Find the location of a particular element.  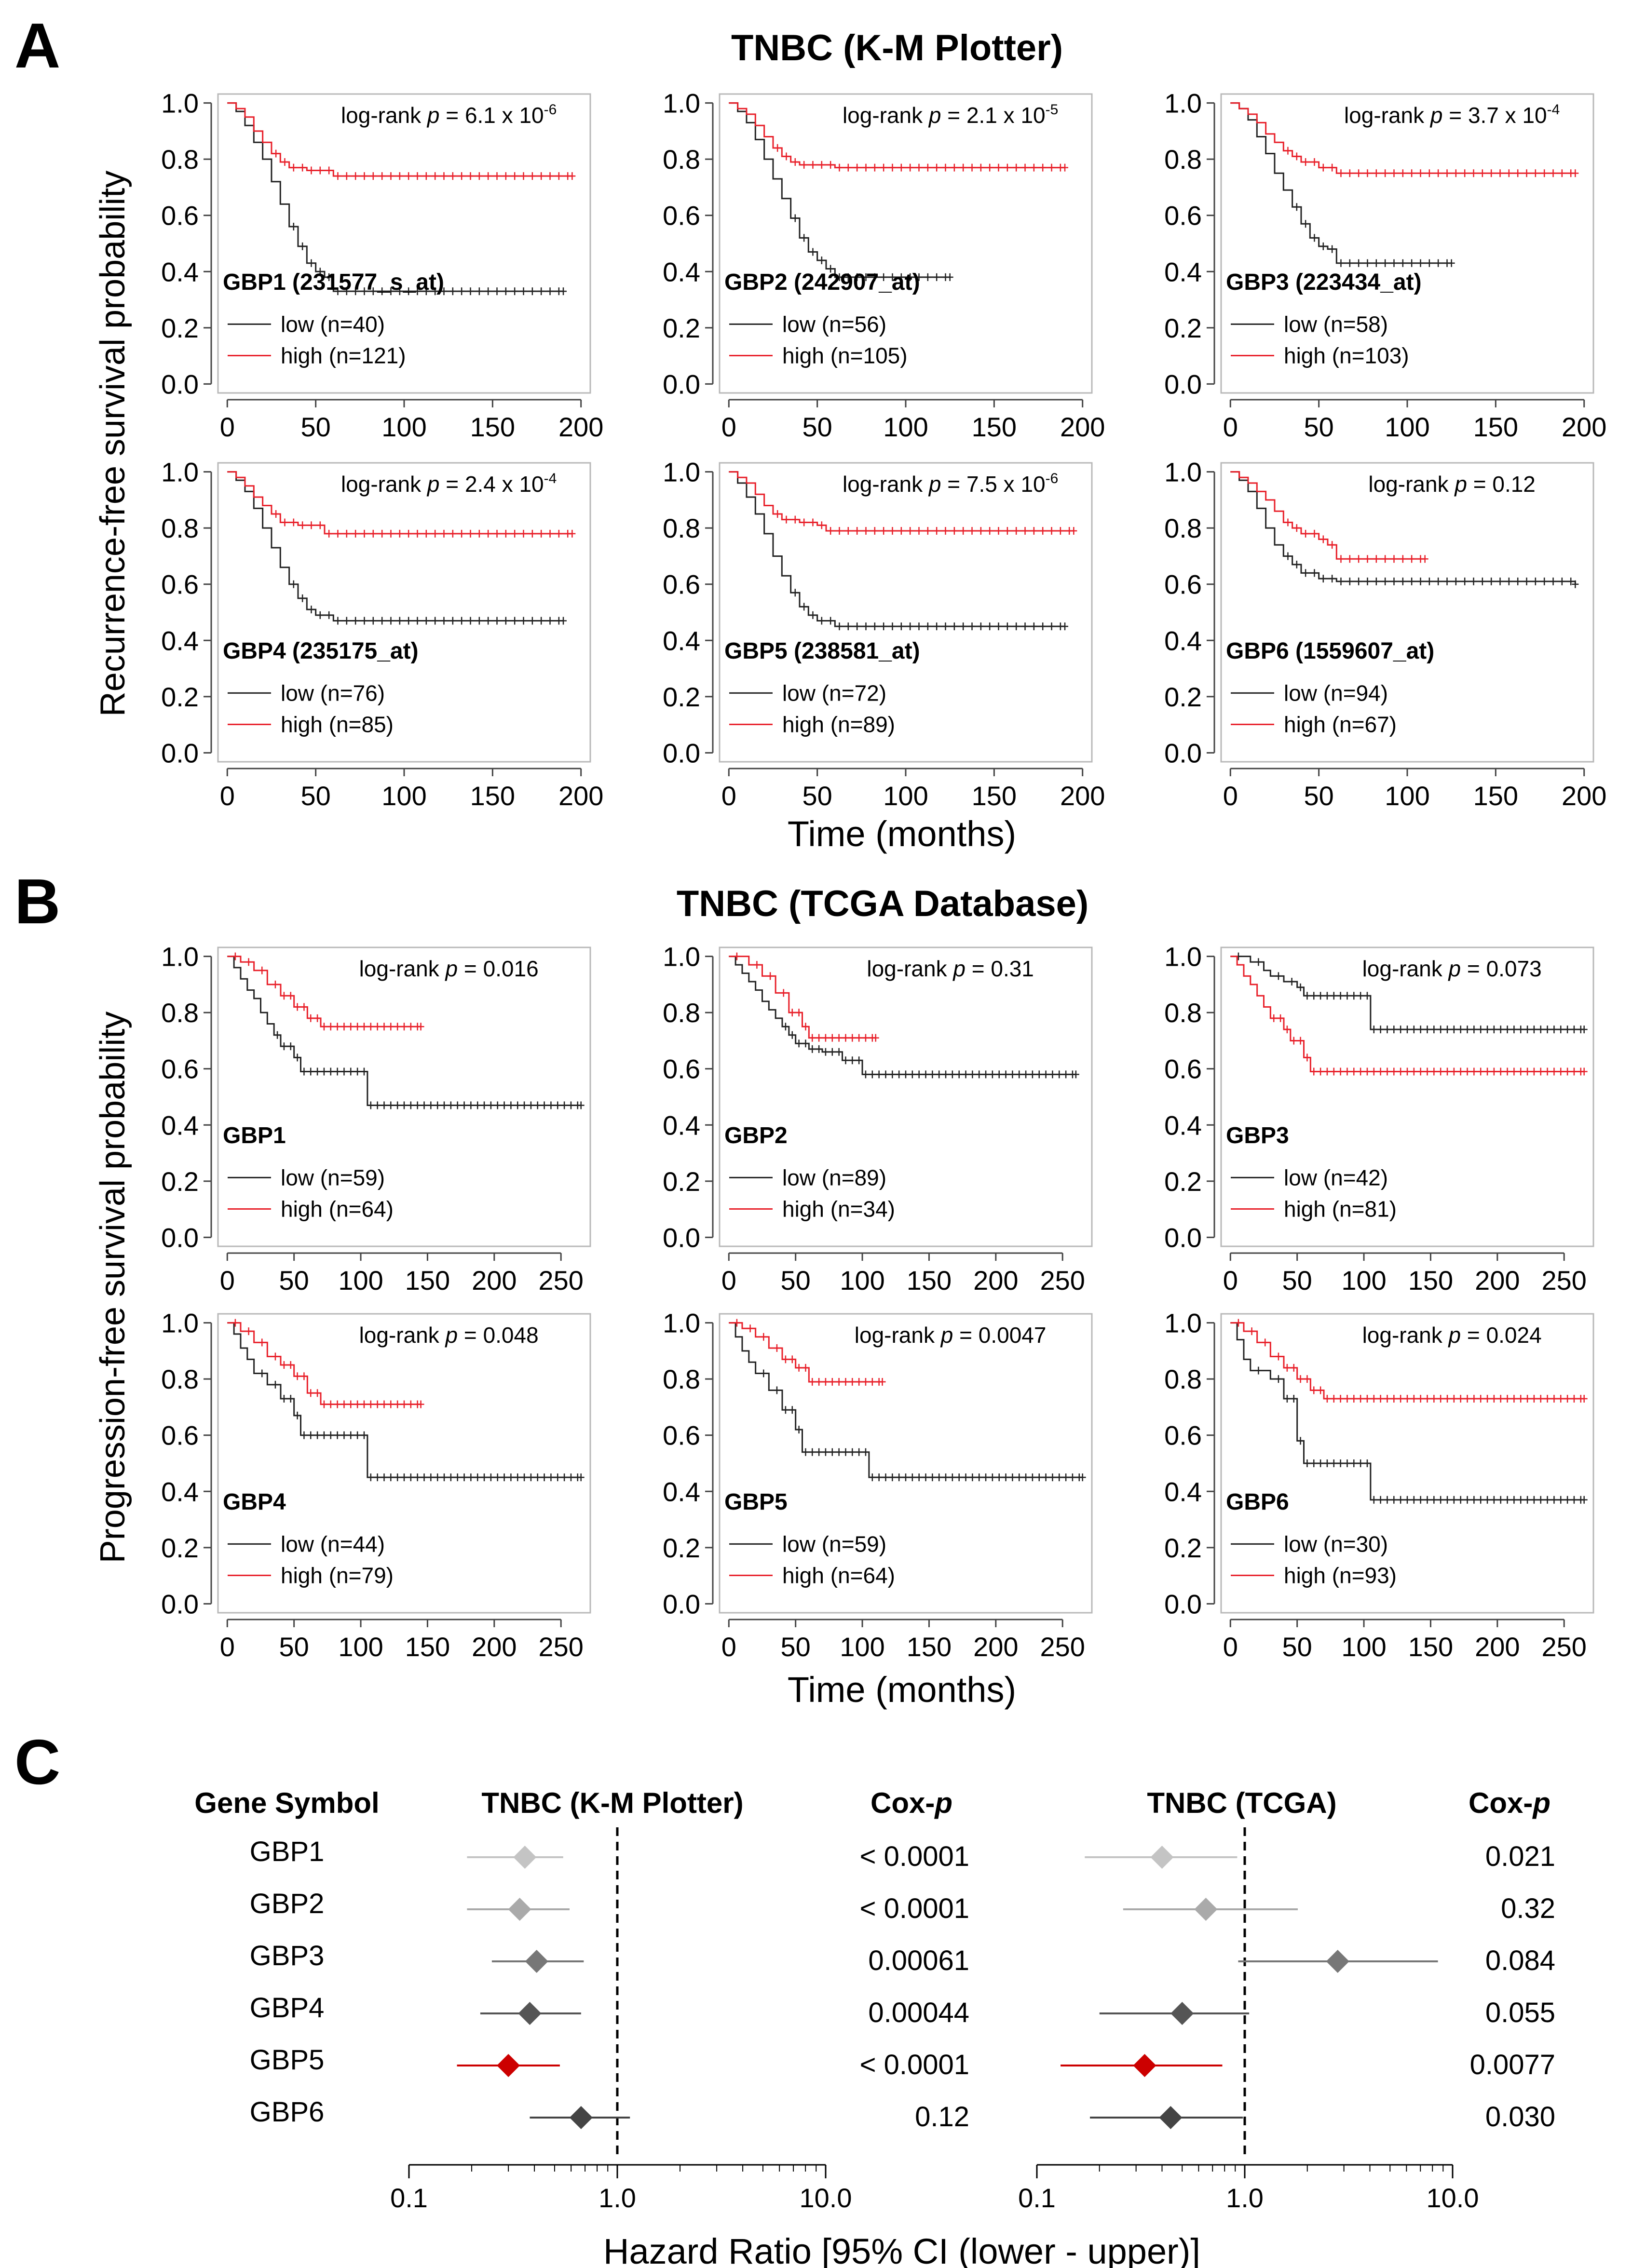

high-censor-marks is located at coordinates (1431, 162).